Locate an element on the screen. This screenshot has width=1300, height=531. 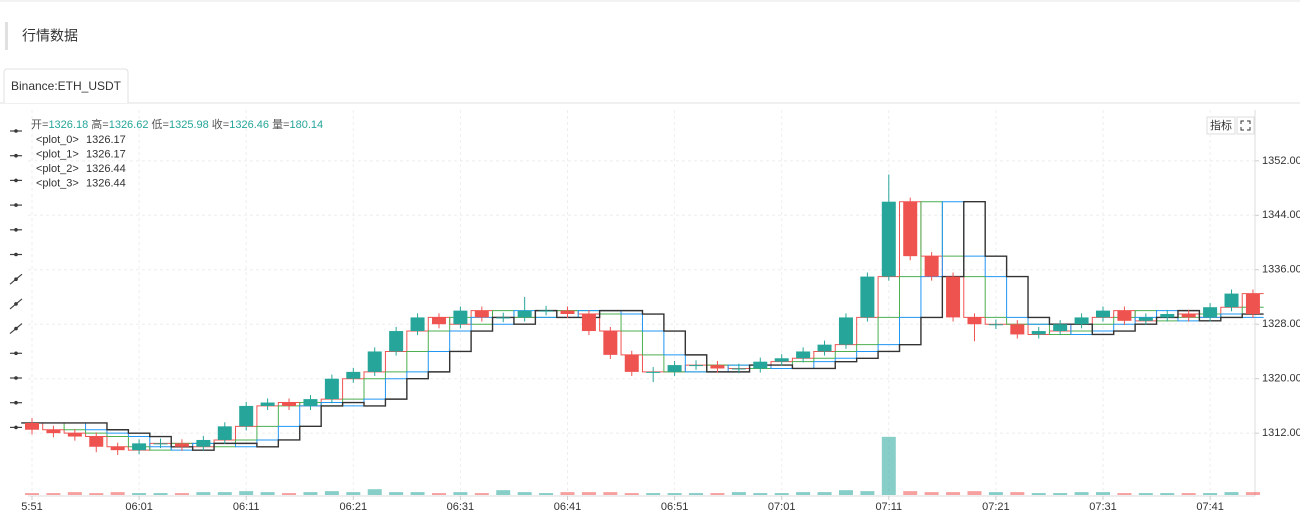
y-tick-label: 1344.00 is located at coordinates (1281, 215).